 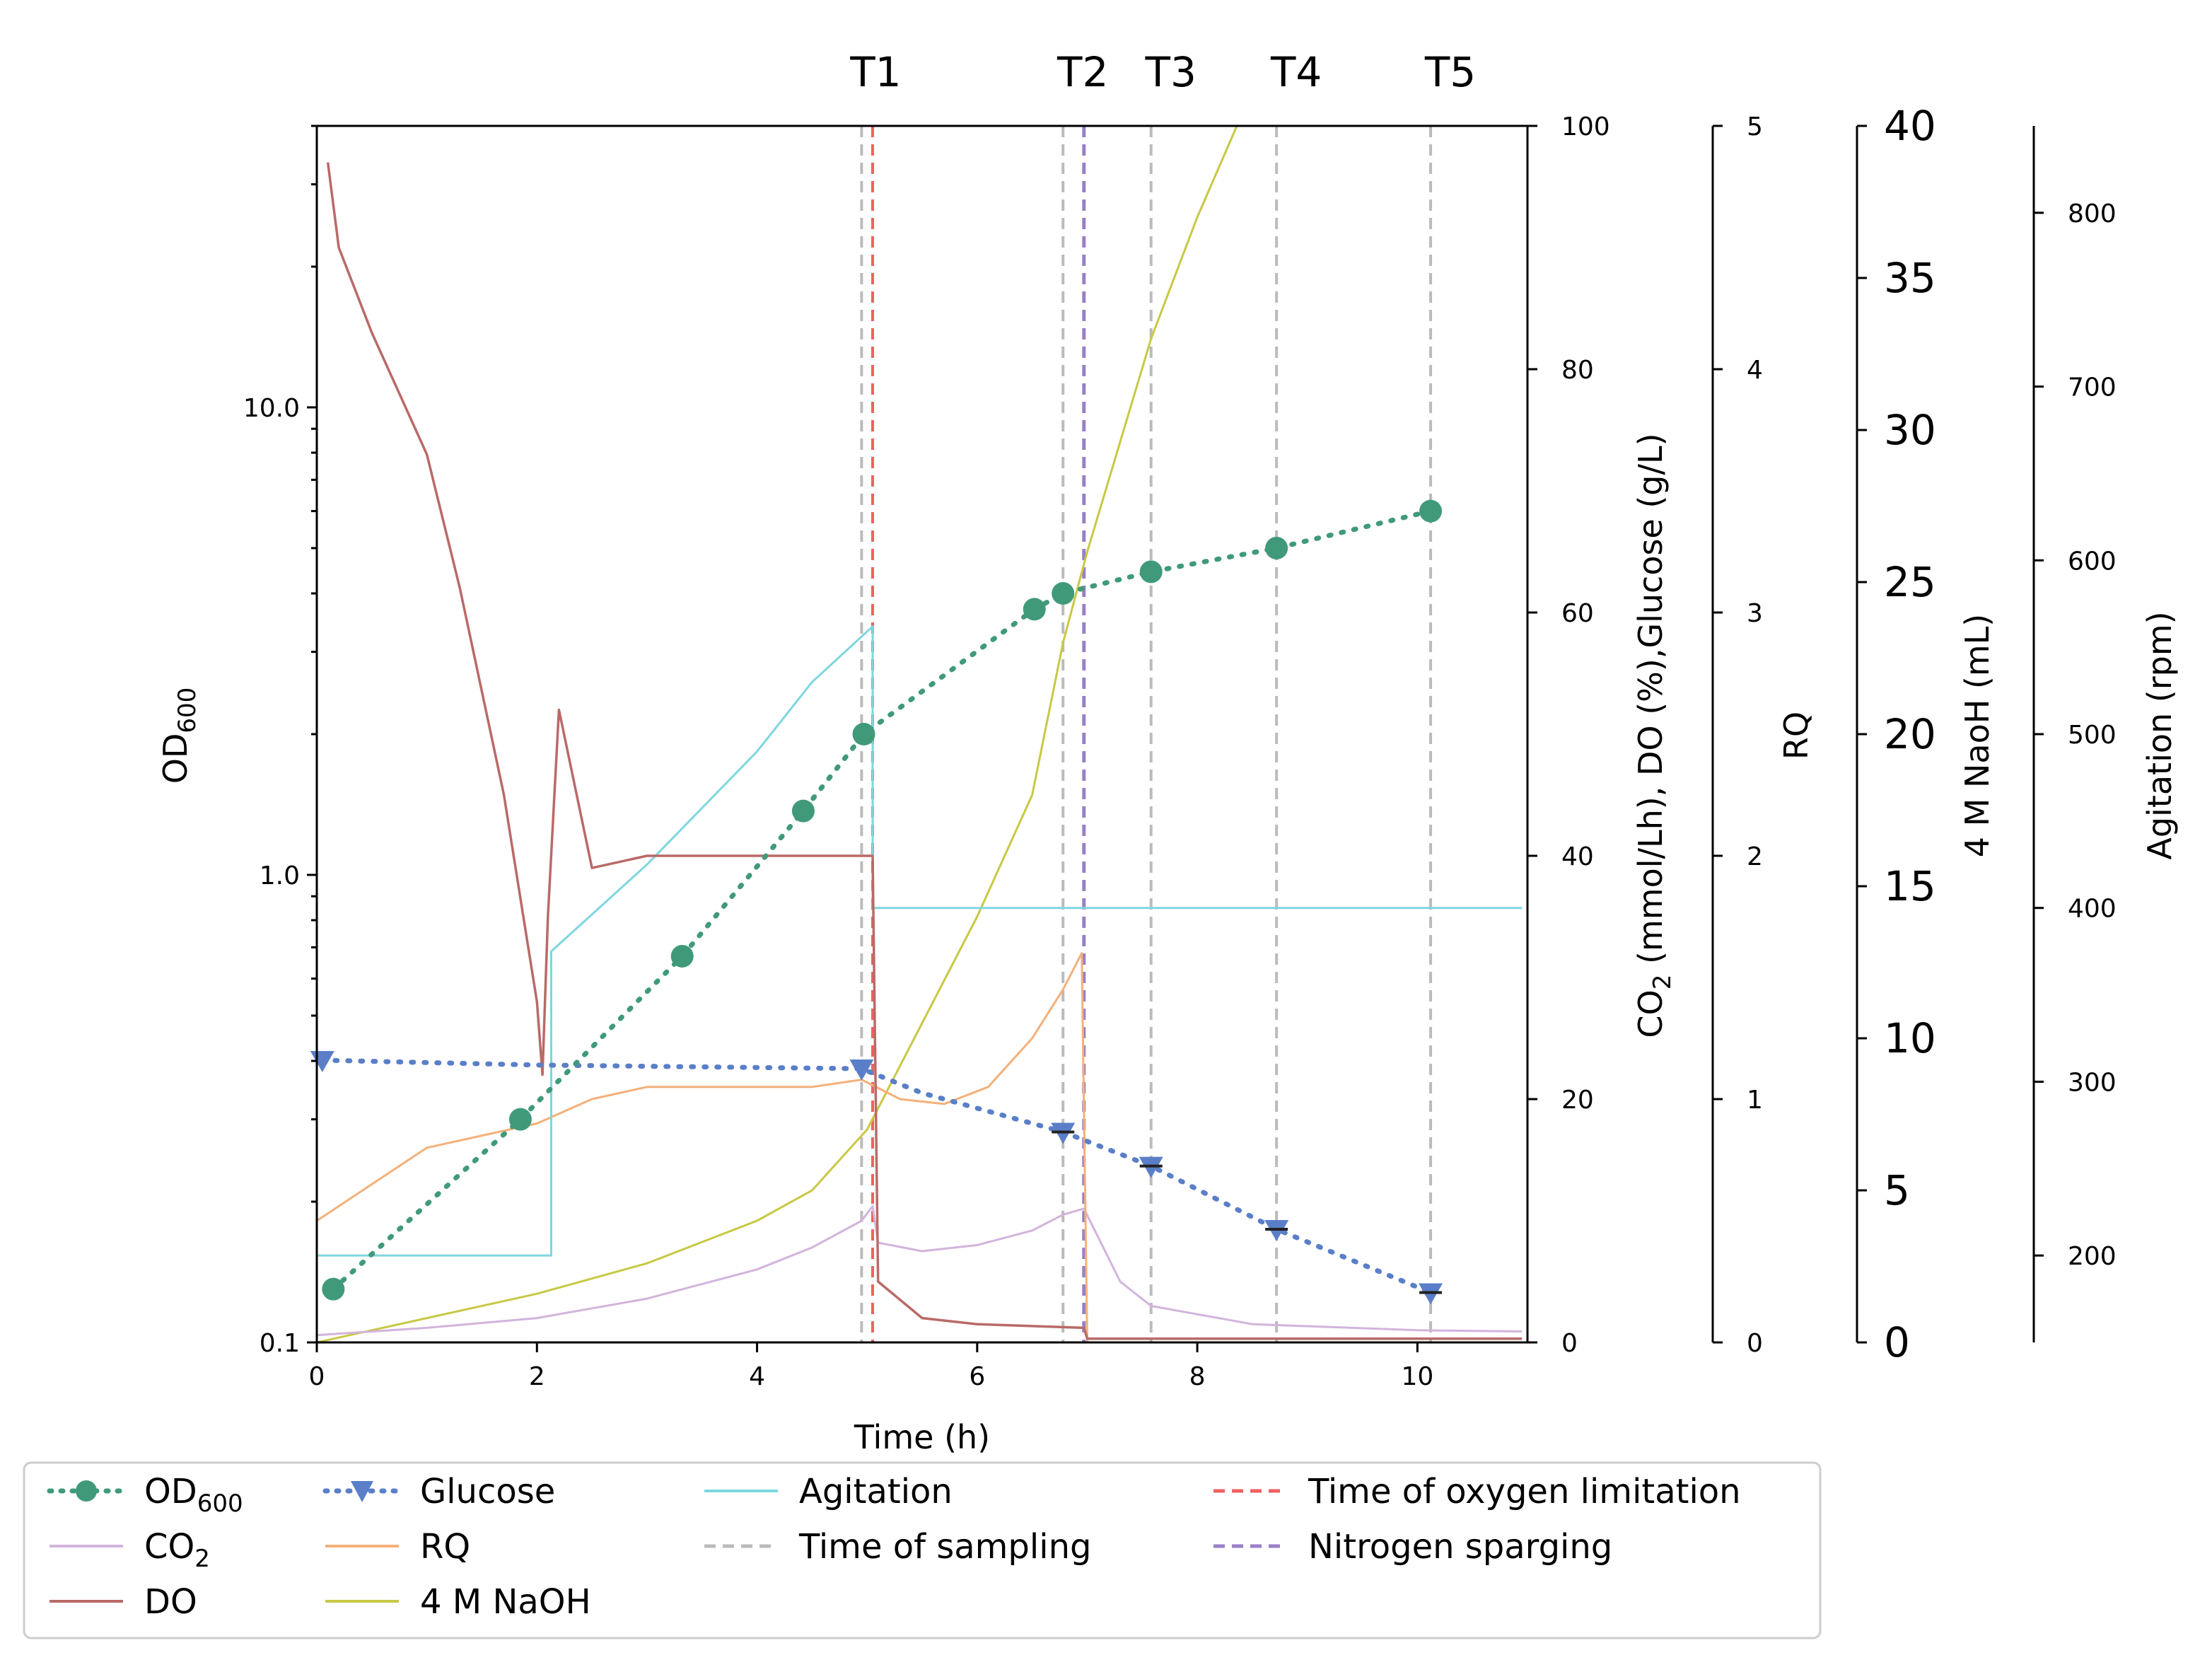 What do you see at coordinates (2092, 735) in the screenshot?
I see `agitation-tick-label: 500` at bounding box center [2092, 735].